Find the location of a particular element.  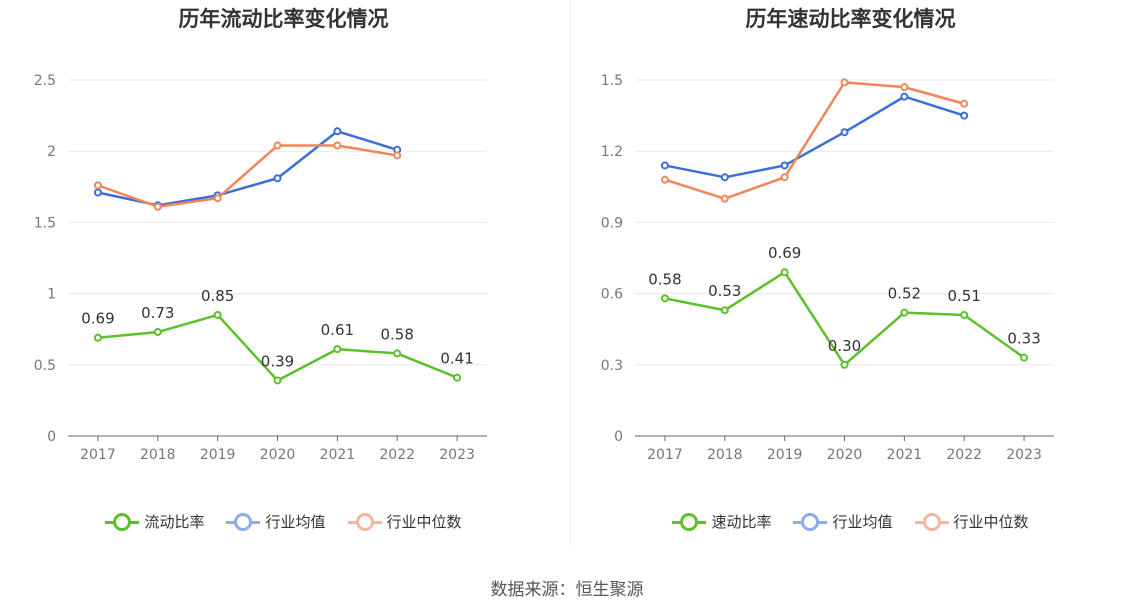

y-tick-label: 2.5 is located at coordinates (45, 81).